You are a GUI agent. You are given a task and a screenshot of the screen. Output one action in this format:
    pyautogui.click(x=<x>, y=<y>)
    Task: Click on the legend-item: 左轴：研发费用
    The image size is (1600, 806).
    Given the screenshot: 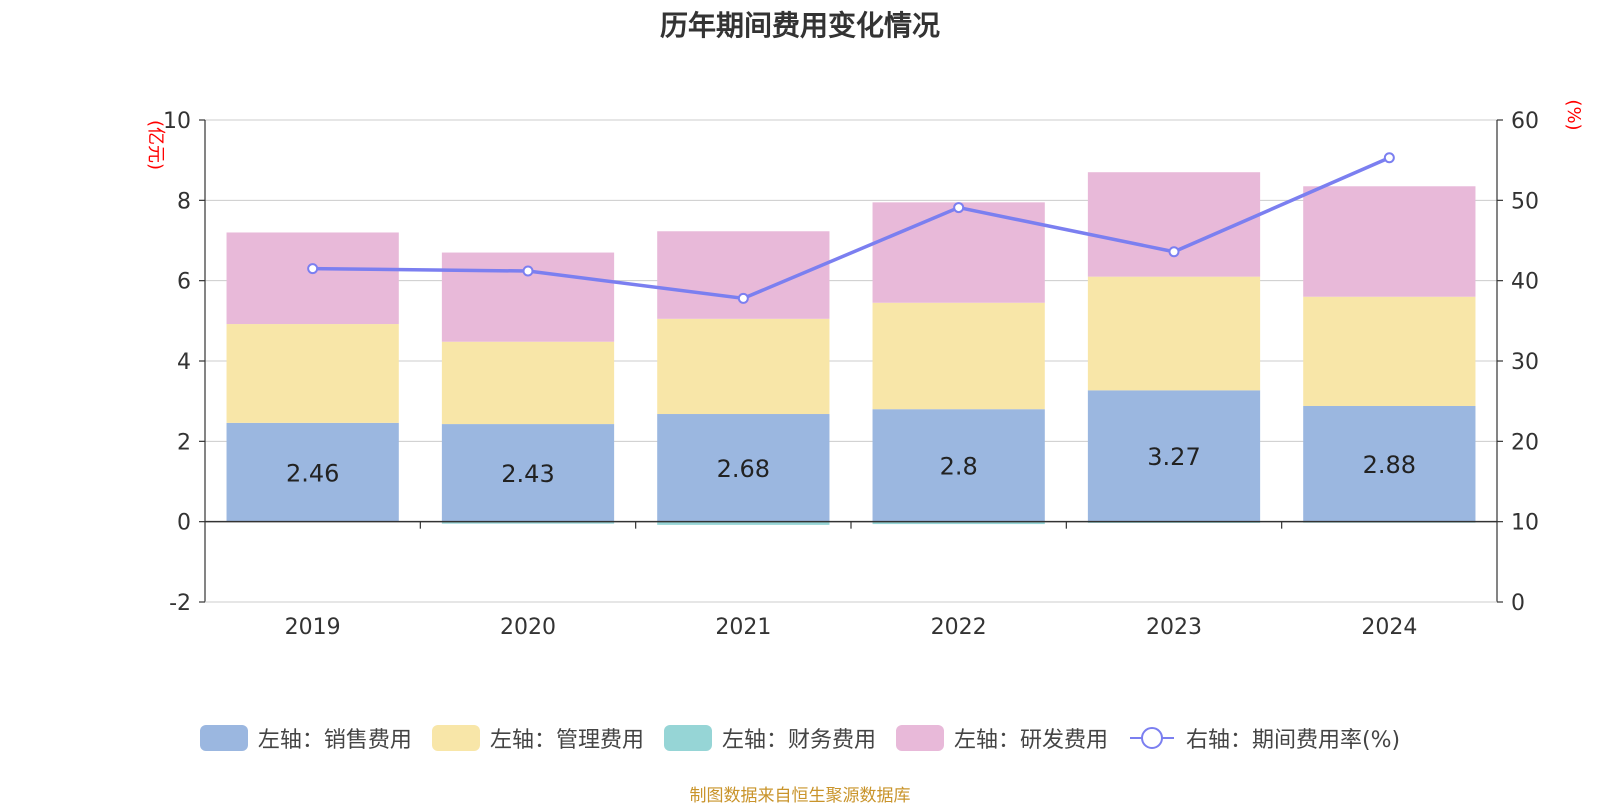 What is the action you would take?
    pyautogui.click(x=1001, y=738)
    